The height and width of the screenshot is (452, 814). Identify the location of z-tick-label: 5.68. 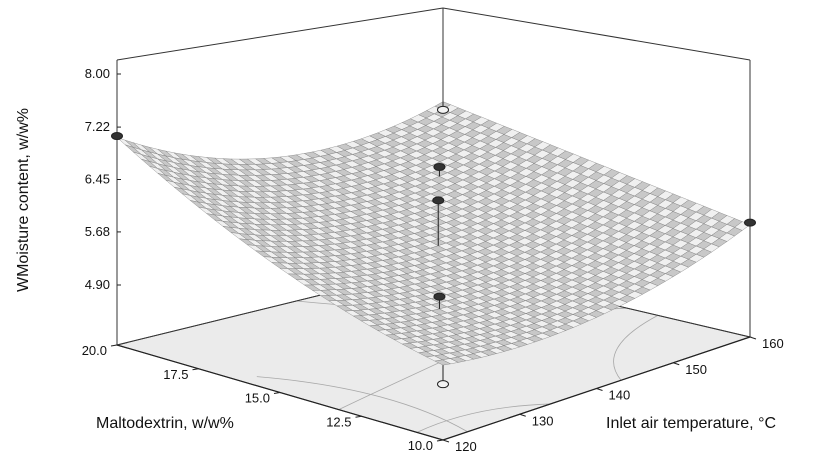
(97, 231).